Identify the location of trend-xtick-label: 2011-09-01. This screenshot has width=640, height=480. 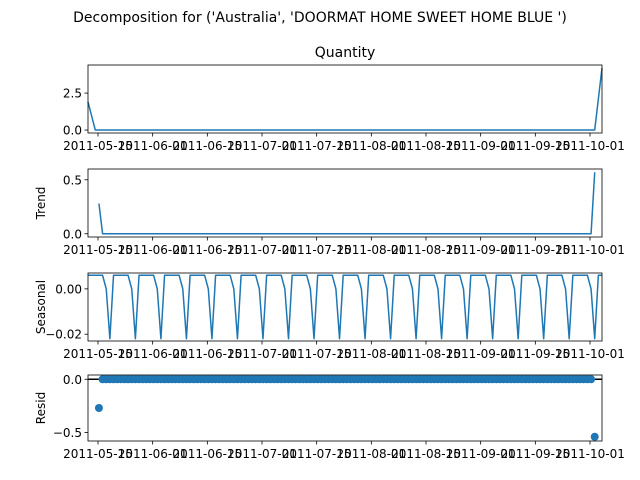
(481, 250).